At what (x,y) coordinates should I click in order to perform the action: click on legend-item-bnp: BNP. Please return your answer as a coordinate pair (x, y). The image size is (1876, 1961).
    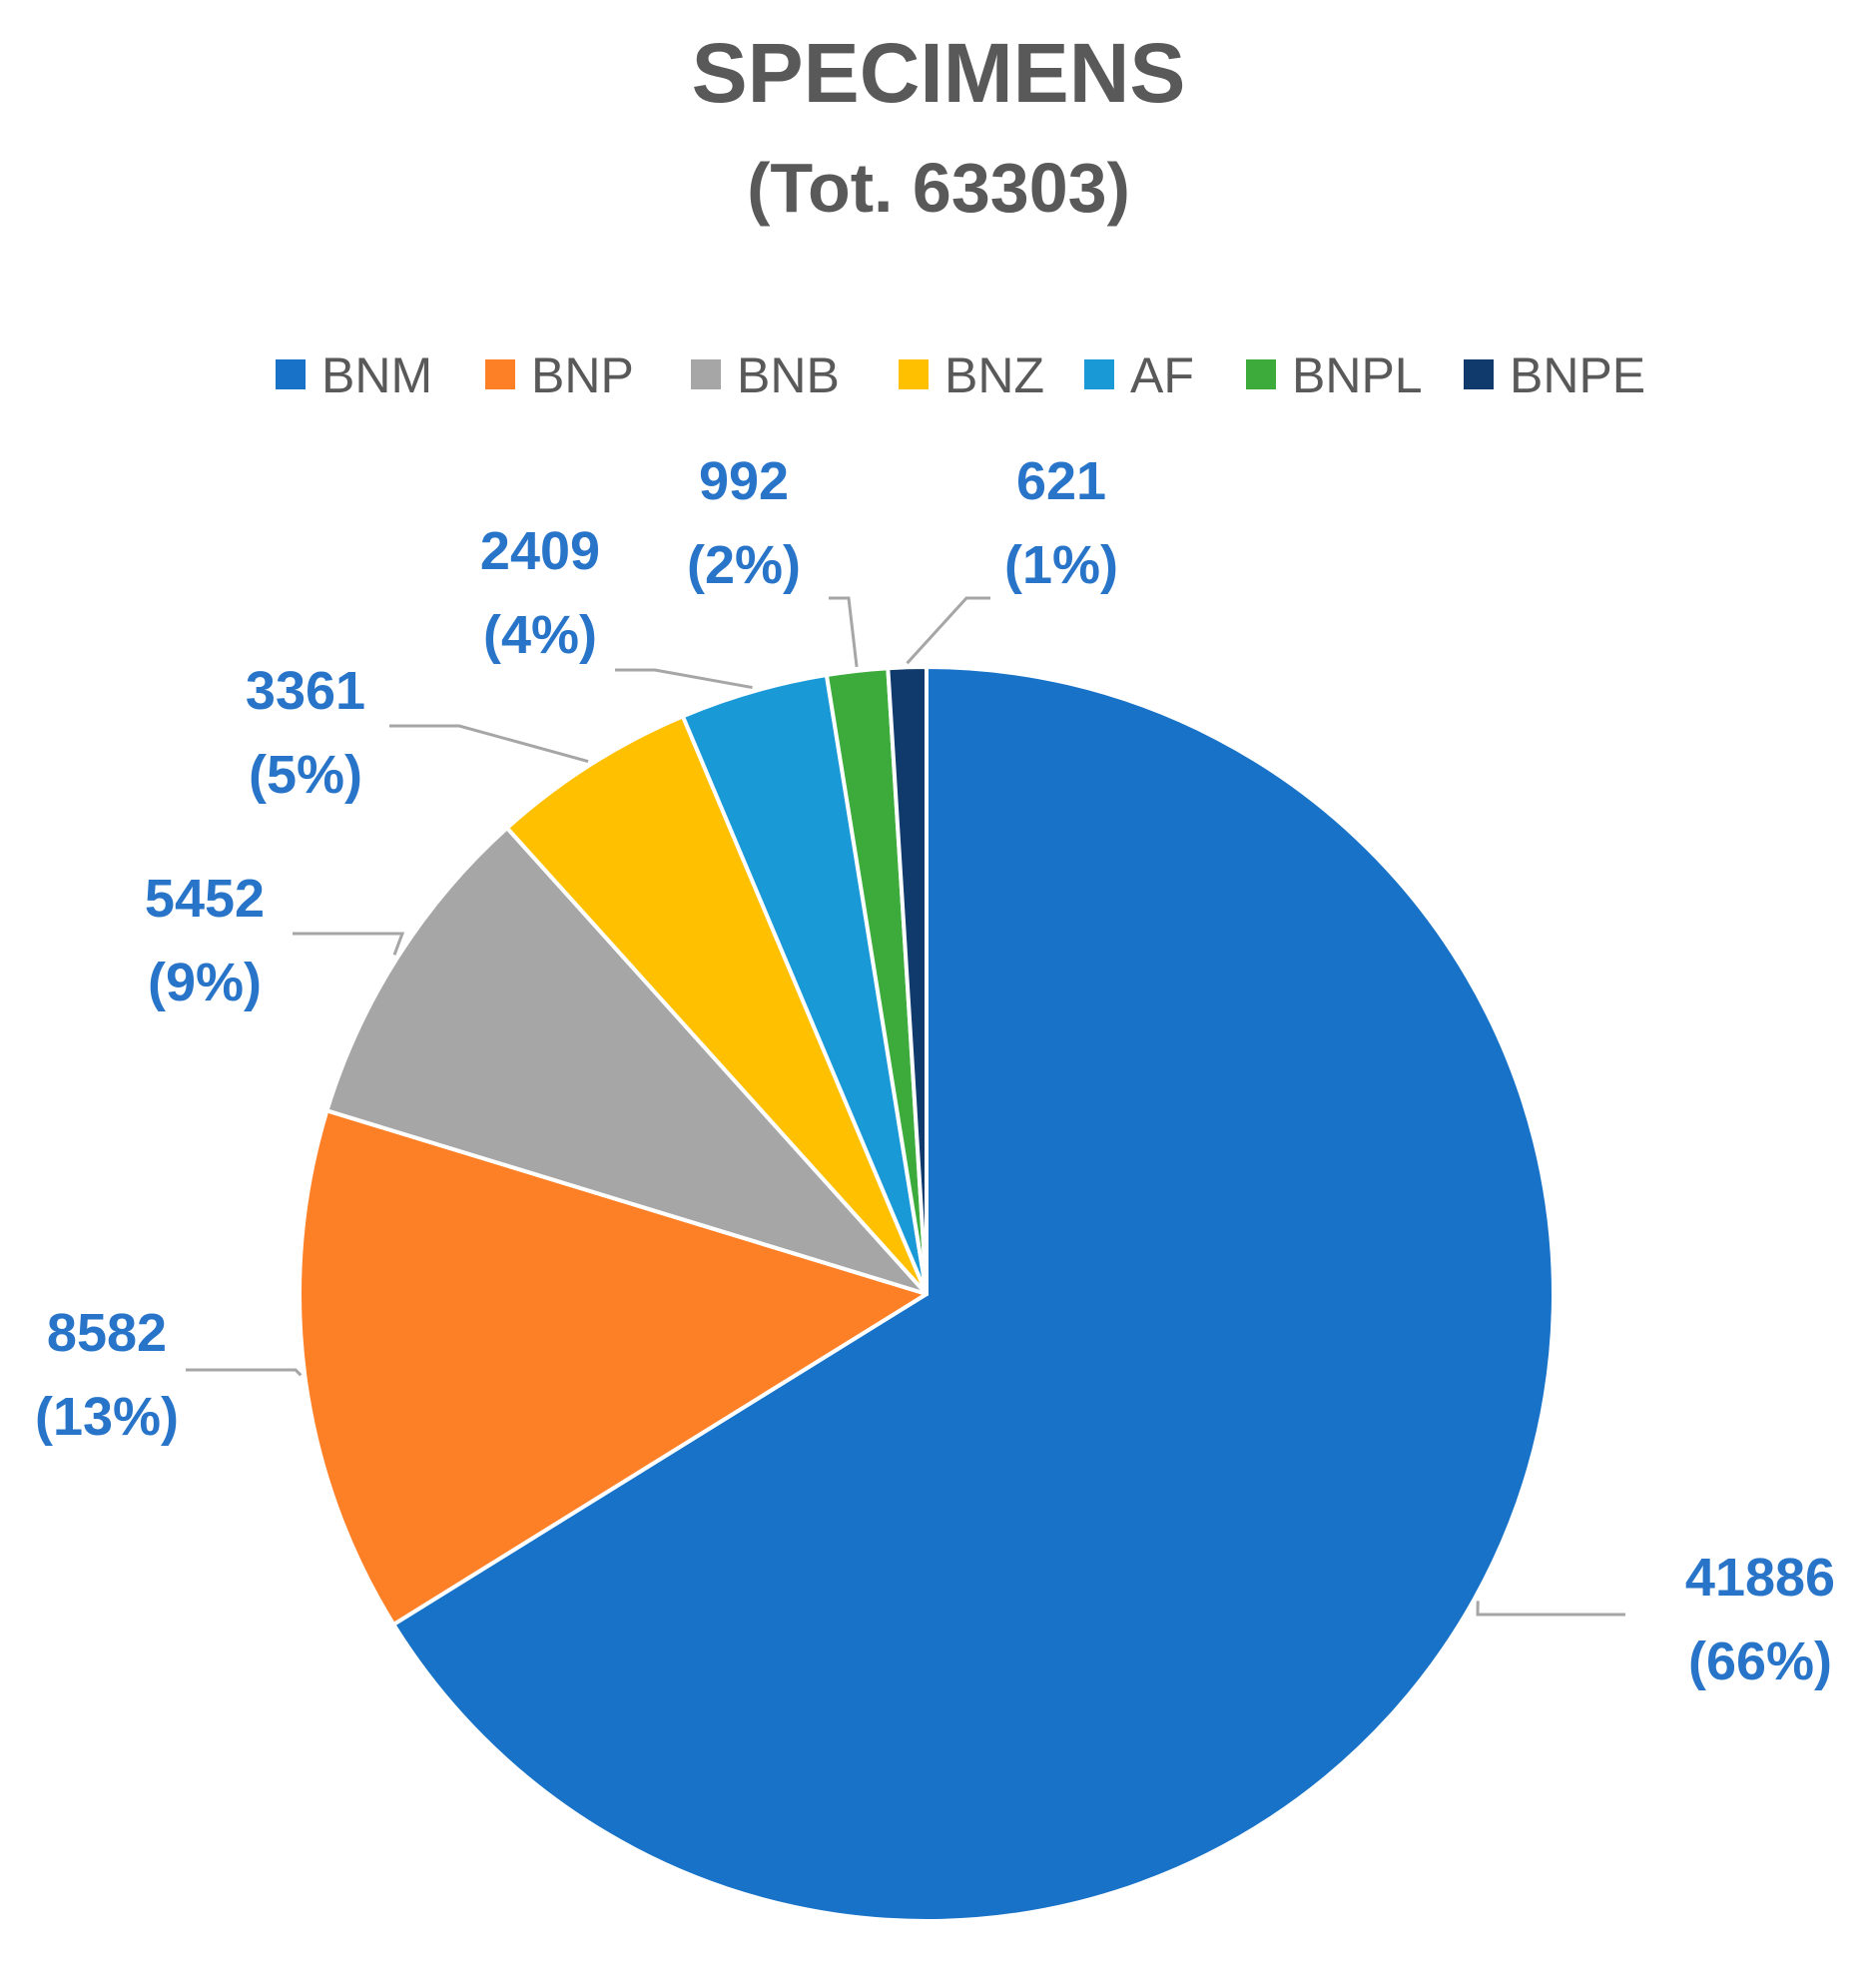
    Looking at the image, I should click on (559, 375).